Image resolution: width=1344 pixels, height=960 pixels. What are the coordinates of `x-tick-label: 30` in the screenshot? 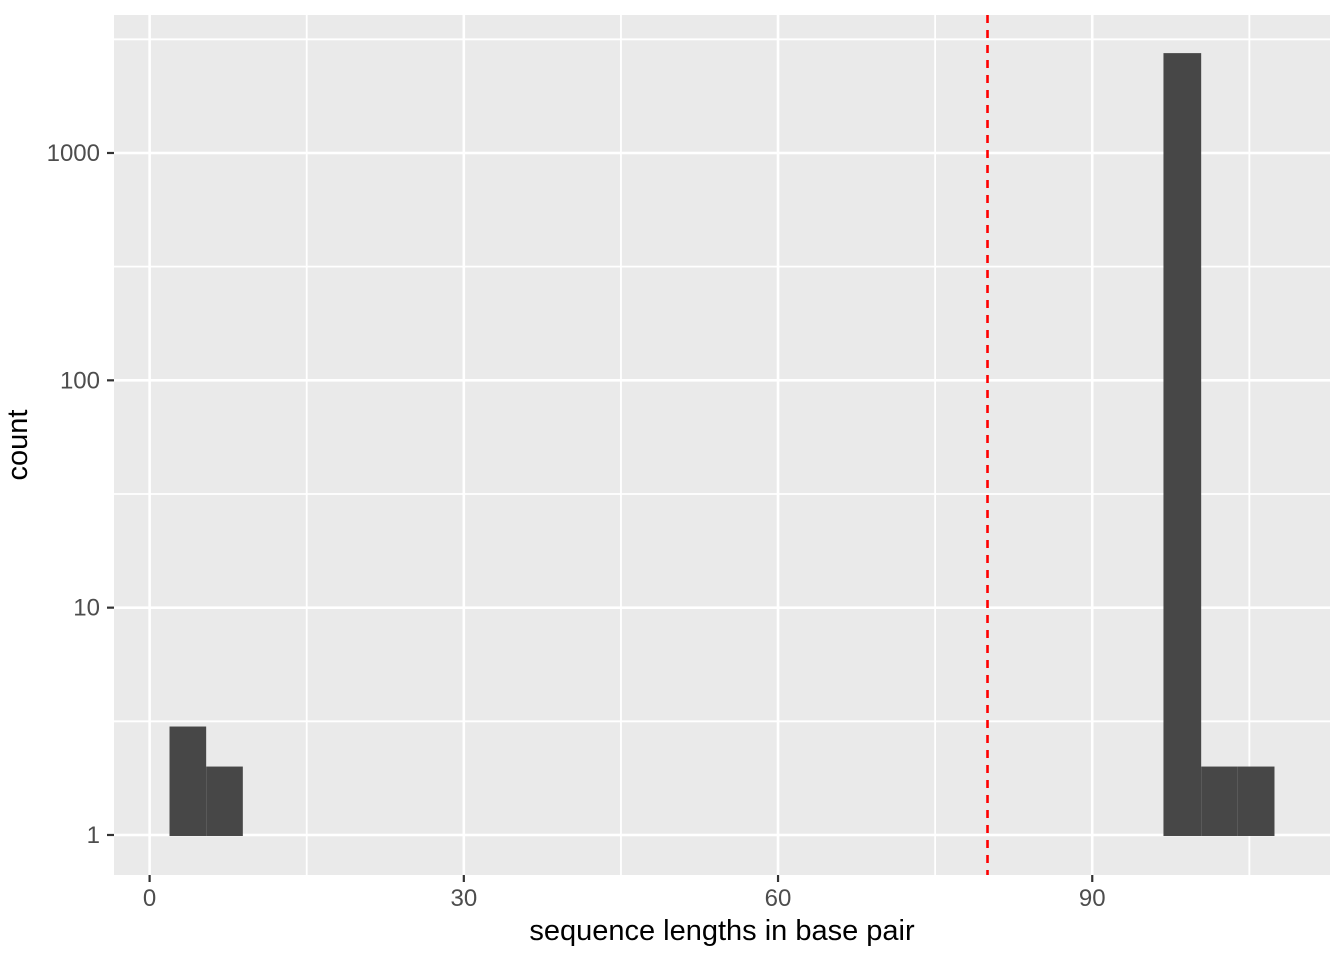 It's located at (463, 898).